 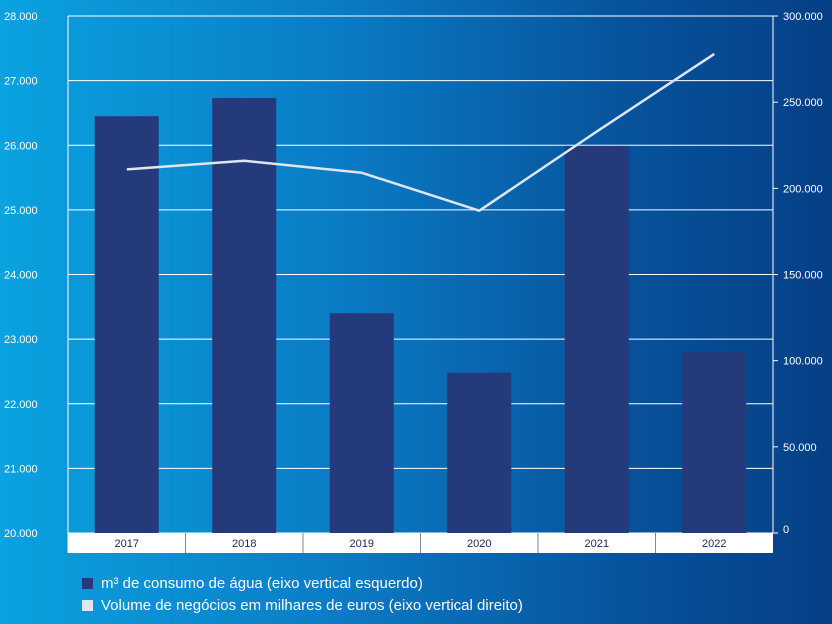 What do you see at coordinates (127, 544) in the screenshot?
I see `category-label-2017: 2017` at bounding box center [127, 544].